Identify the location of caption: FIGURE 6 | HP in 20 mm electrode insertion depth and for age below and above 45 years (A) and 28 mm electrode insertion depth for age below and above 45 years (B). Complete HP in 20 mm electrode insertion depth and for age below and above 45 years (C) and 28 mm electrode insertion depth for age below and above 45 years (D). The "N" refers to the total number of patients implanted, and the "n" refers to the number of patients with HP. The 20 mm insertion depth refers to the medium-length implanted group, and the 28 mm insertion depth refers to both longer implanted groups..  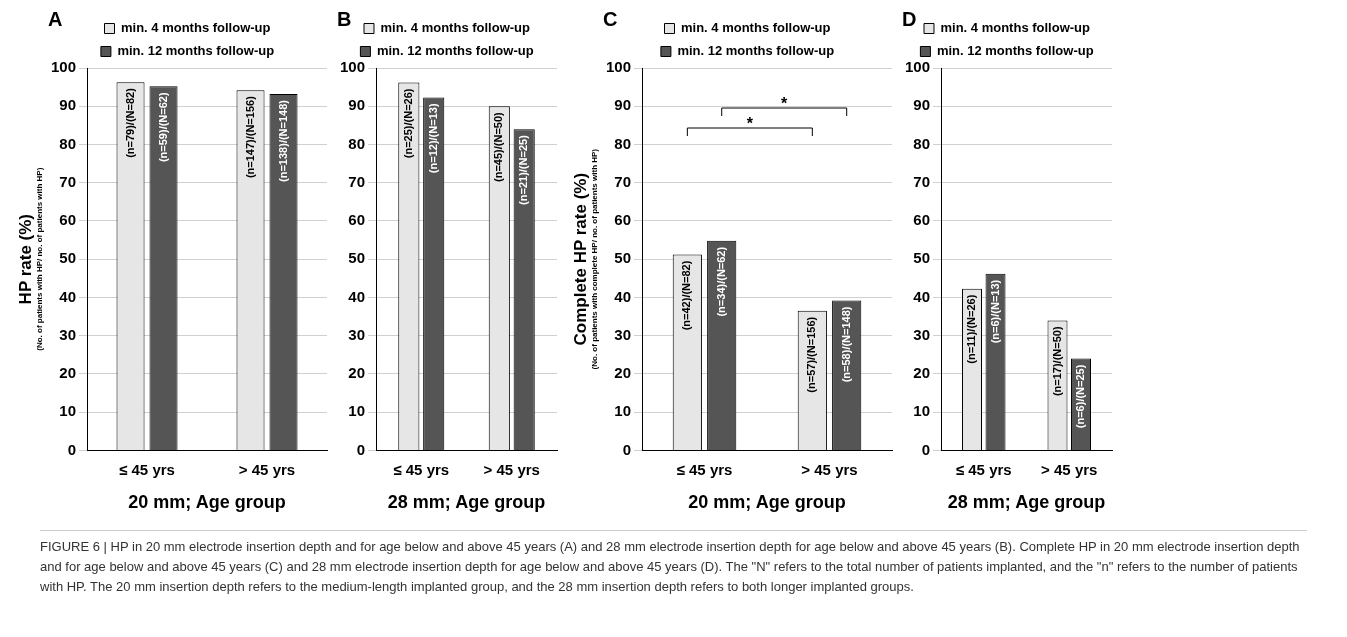
(670, 567).